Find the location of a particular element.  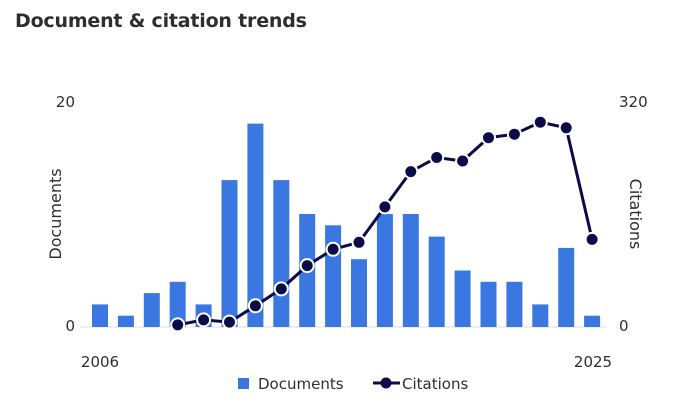

y-right-tick-top: 320 is located at coordinates (633, 102).